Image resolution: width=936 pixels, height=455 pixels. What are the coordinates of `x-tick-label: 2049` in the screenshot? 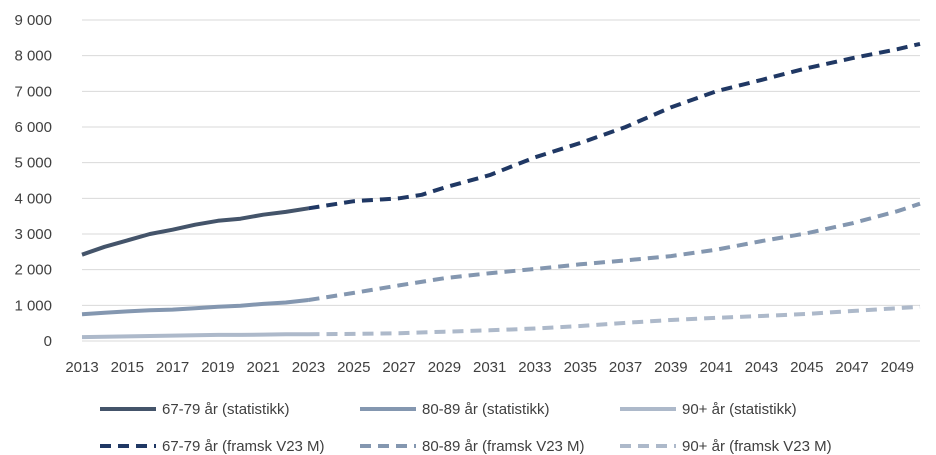 It's located at (897, 367).